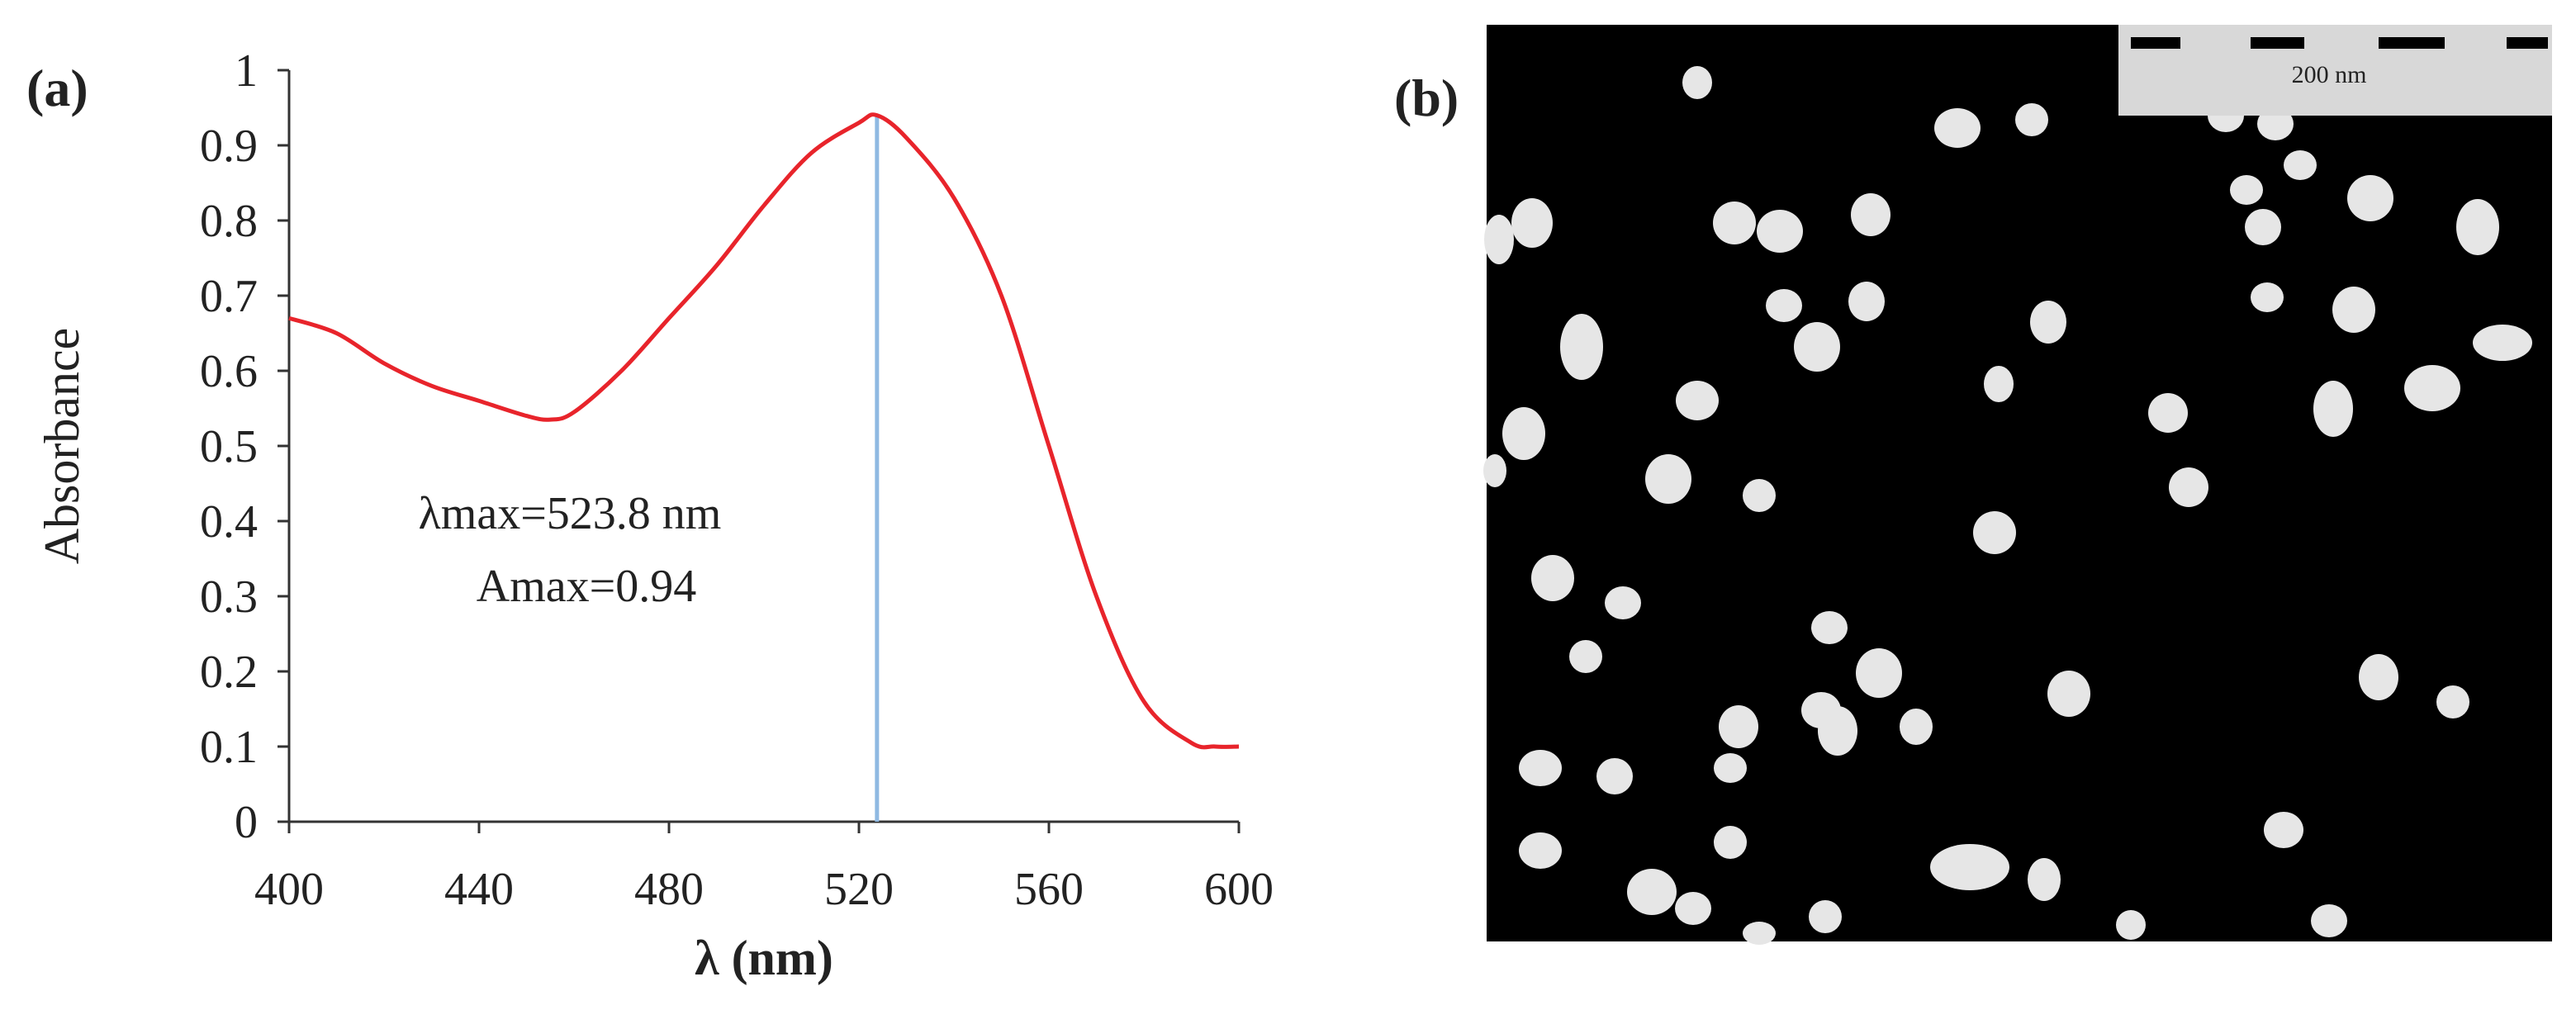 Image resolution: width=2576 pixels, height=1010 pixels. What do you see at coordinates (246, 71) in the screenshot?
I see `y-tick-label: 1` at bounding box center [246, 71].